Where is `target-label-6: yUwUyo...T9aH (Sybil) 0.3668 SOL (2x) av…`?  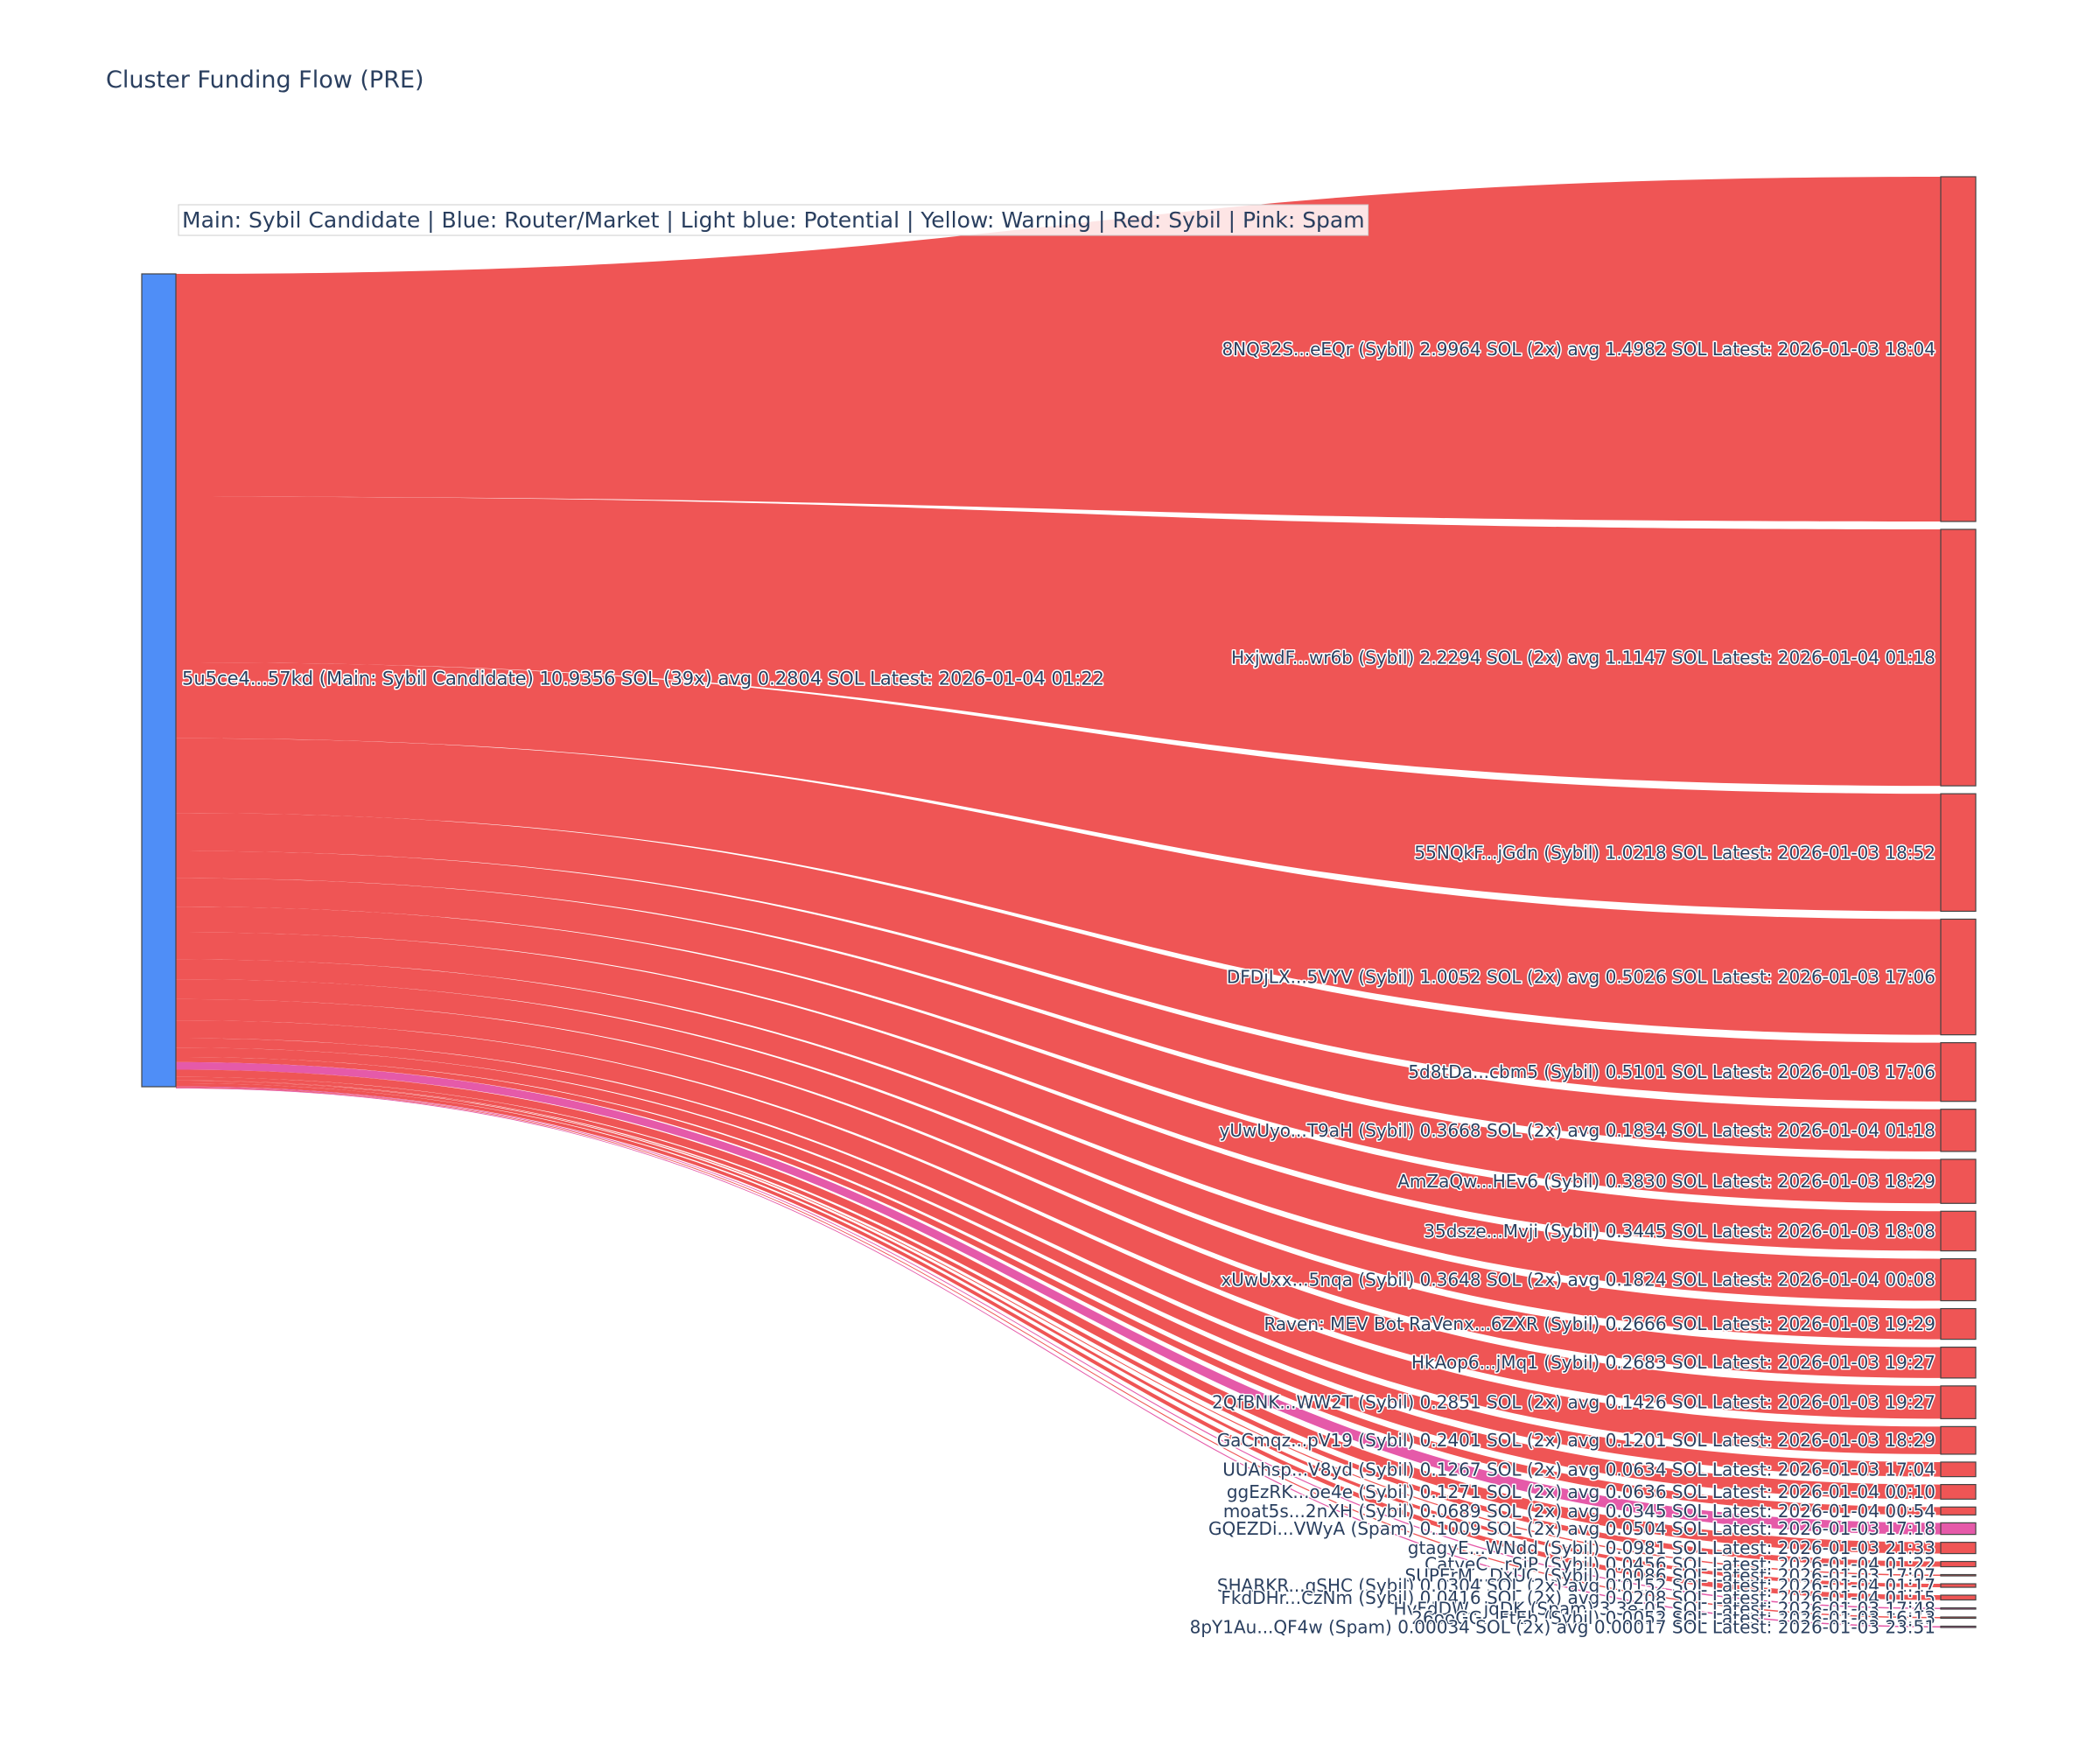
target-label-6: yUwUyo...T9aH (Sybil) 0.3668 SOL (2x) av… is located at coordinates (1577, 1130).